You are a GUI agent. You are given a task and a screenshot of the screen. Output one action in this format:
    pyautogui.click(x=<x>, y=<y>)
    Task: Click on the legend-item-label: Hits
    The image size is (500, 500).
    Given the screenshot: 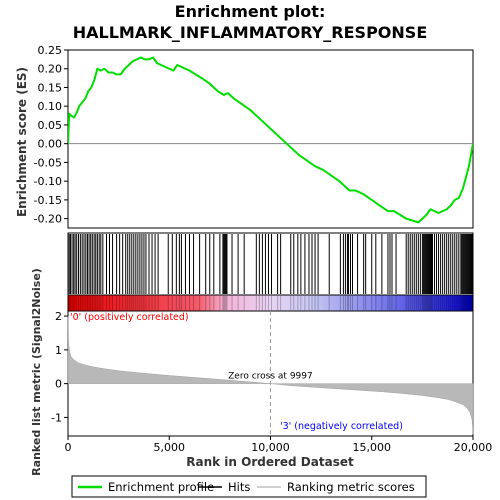 What is the action you would take?
    pyautogui.click(x=239, y=487)
    